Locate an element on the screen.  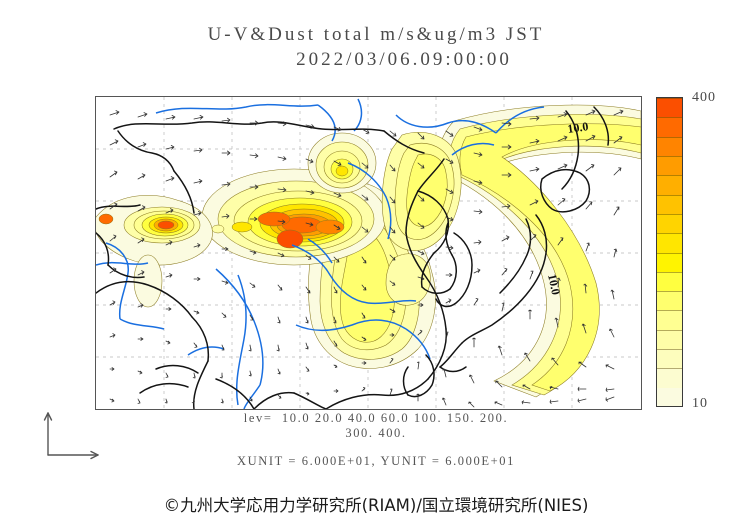
colorbar-max-label: 400 is located at coordinates (704, 97).